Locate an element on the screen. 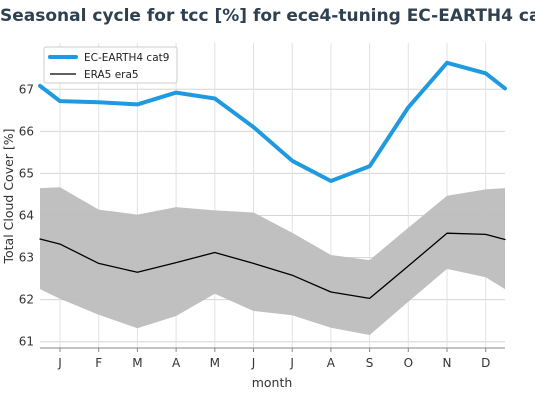 This screenshot has height=401, width=535. legend: EC-EARTH4 cat9 ERA5 era5 is located at coordinates (110, 65).